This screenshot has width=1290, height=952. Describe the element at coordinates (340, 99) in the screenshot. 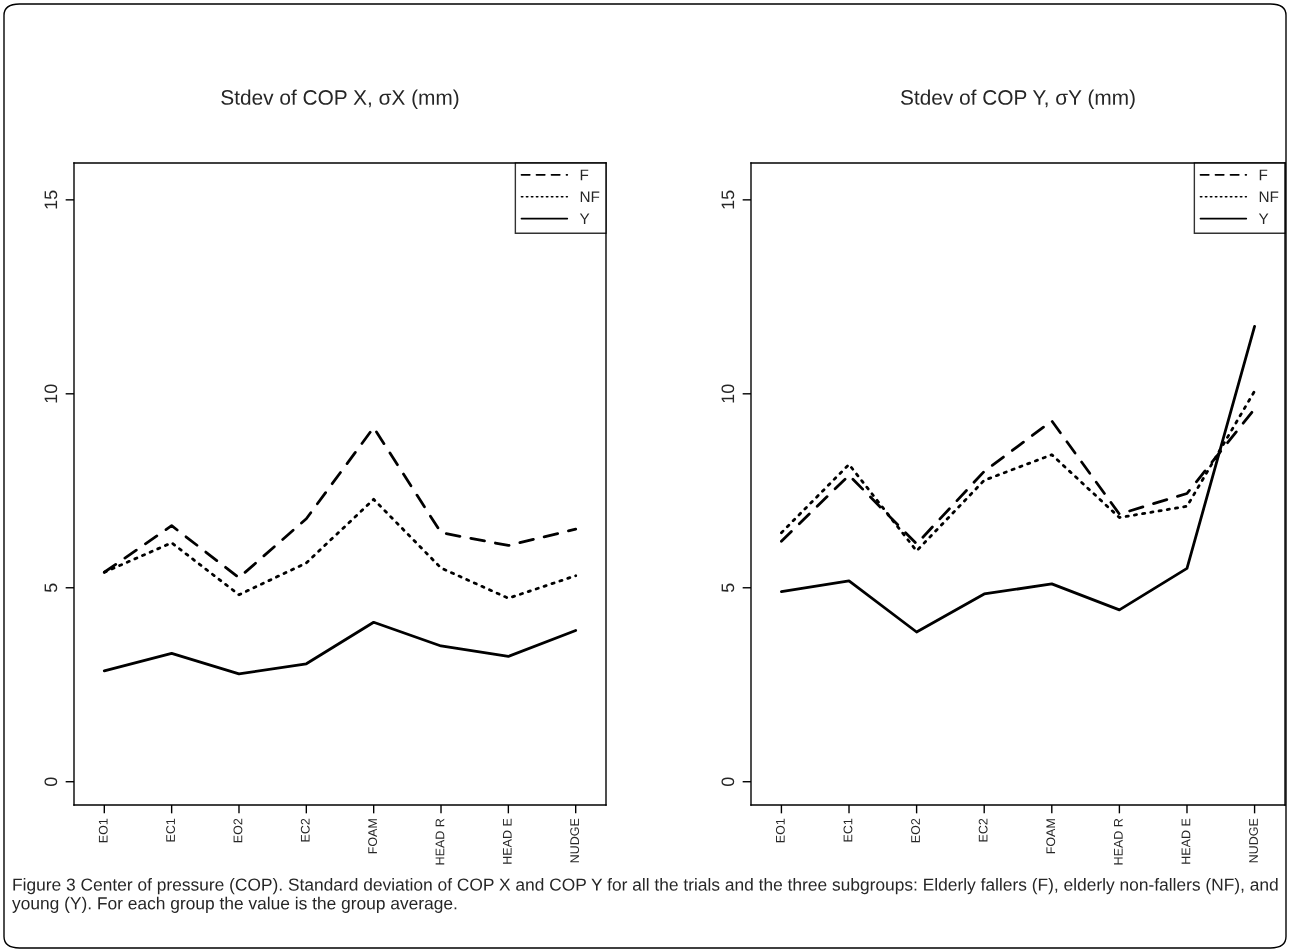

I see `chart-title: Stdev of COP X, σX (mm)` at that location.